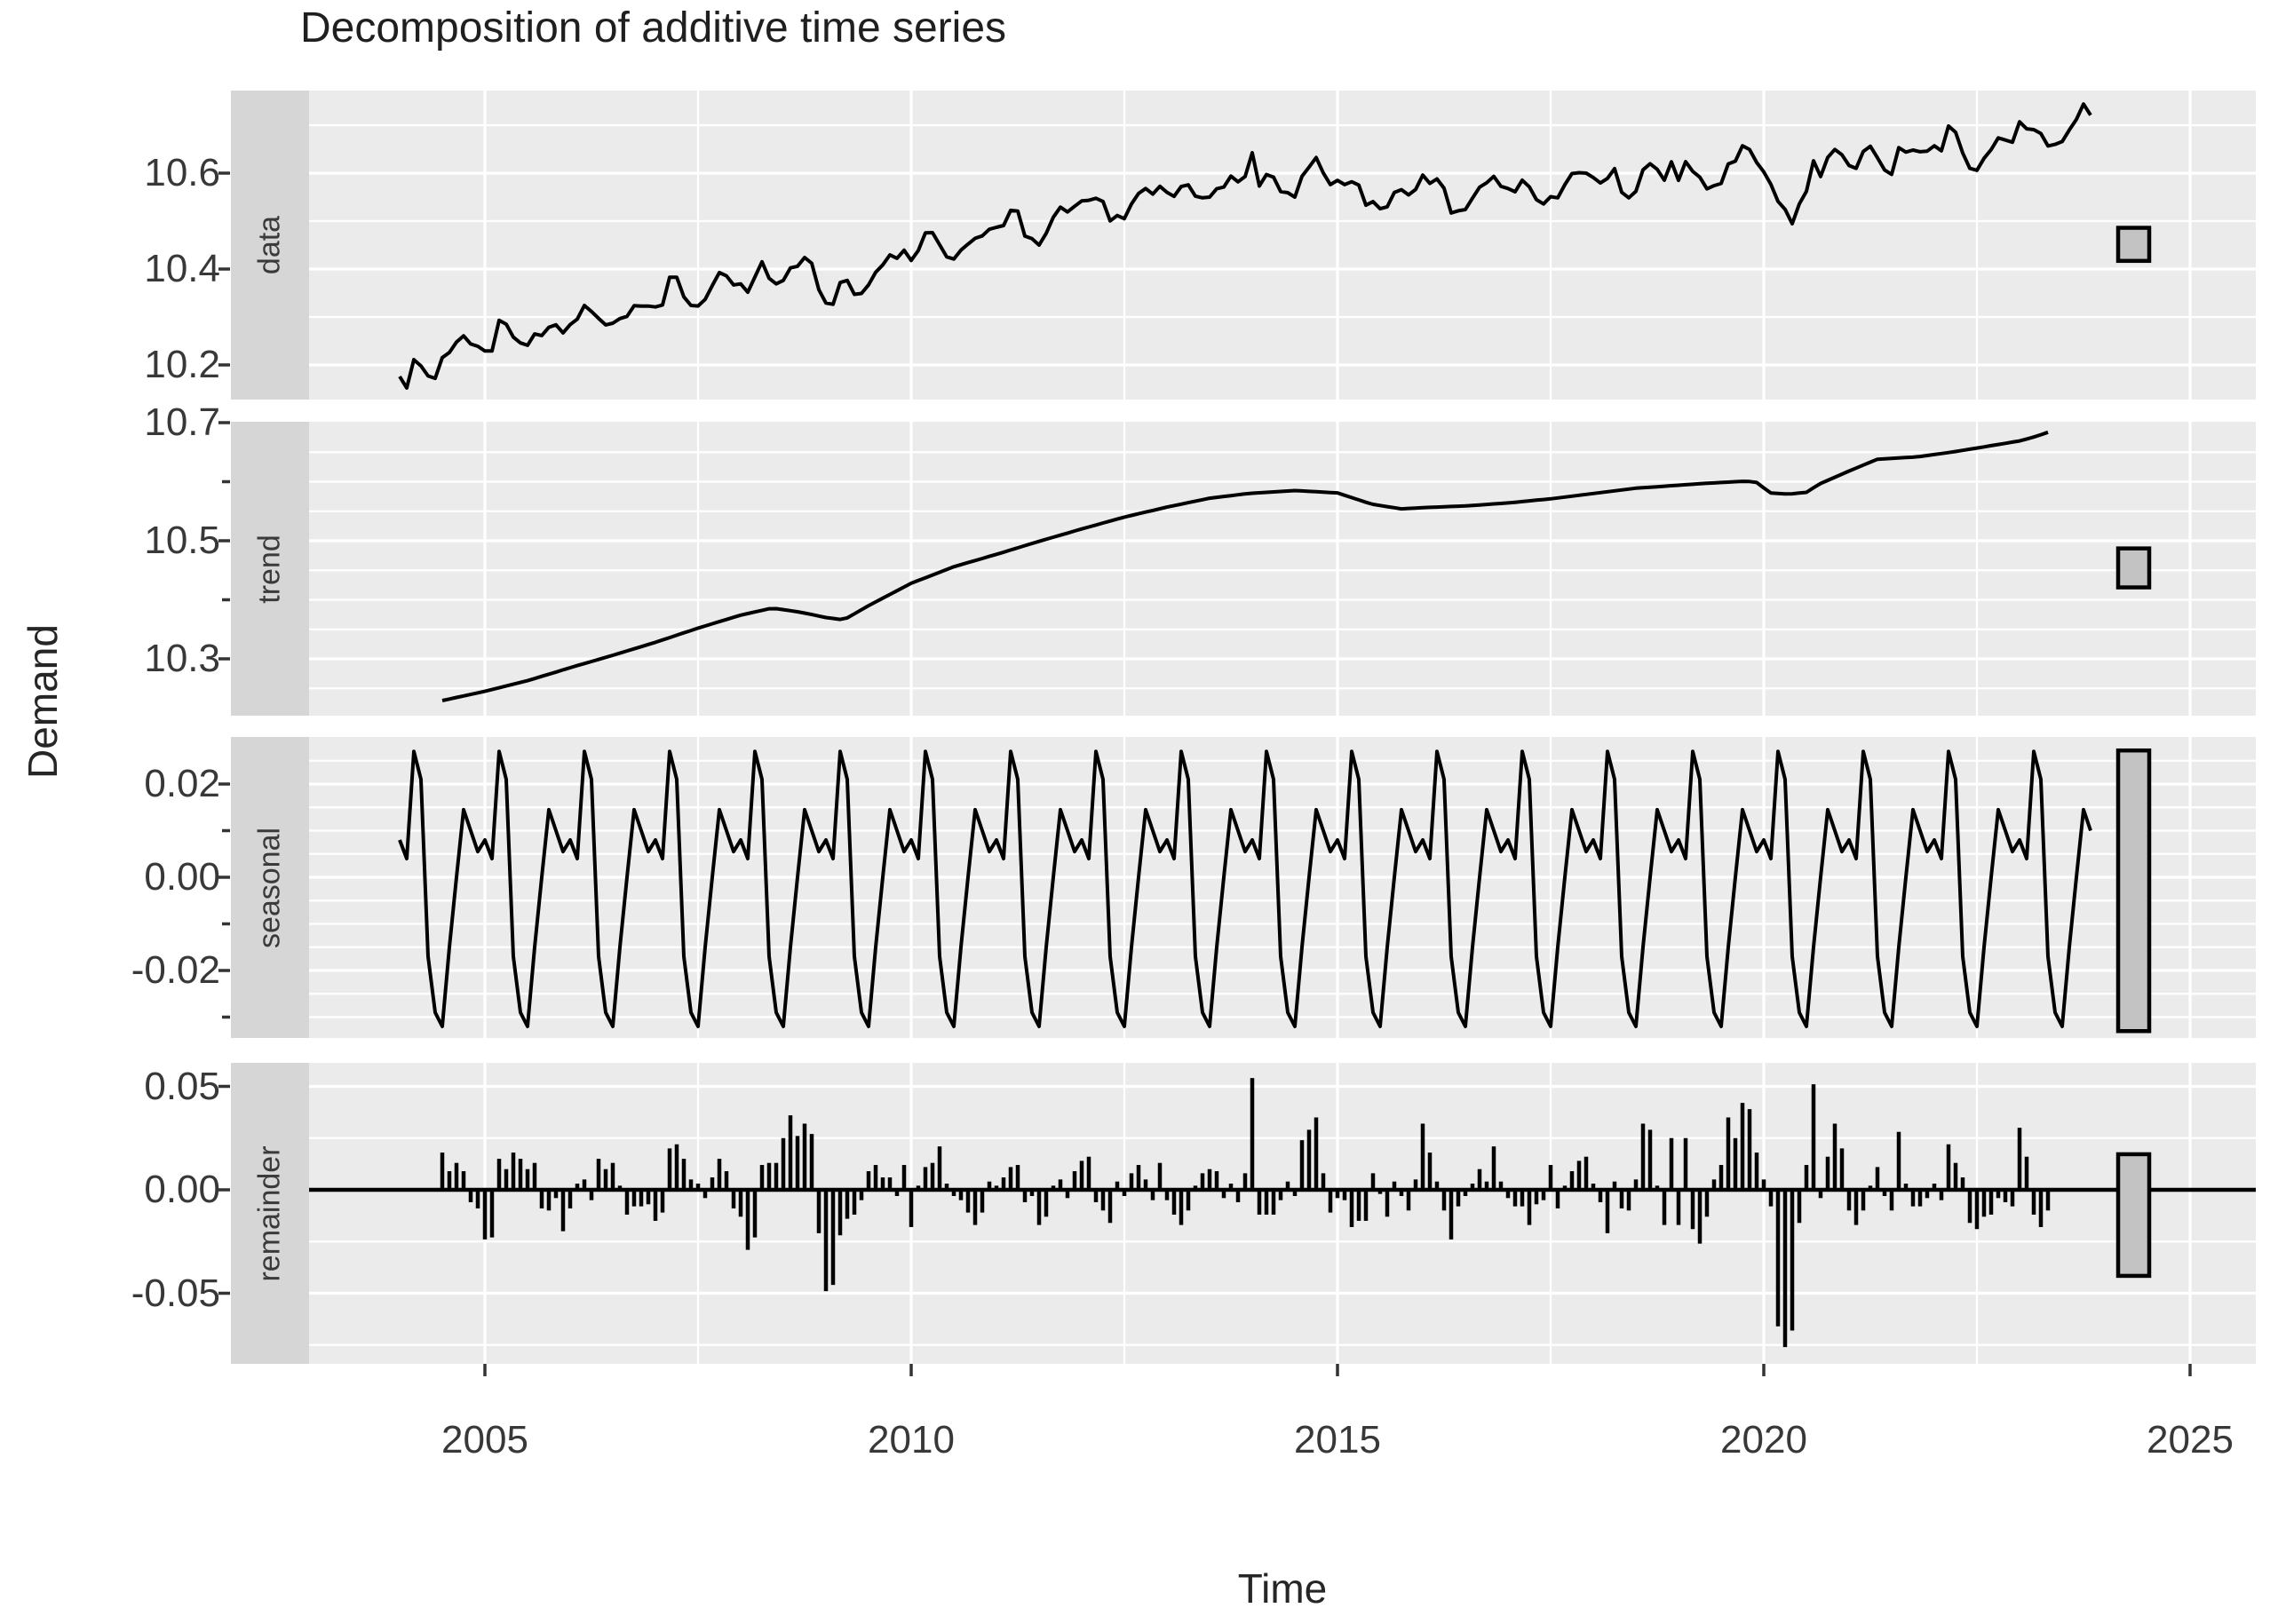  Describe the element at coordinates (182, 783) in the screenshot. I see `y-tick-label-seasonal: 0.02` at that location.